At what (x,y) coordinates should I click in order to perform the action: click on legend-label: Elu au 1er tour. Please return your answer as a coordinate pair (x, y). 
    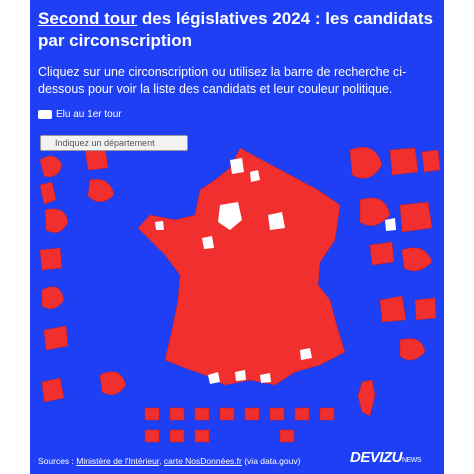
    Looking at the image, I should click on (89, 114).